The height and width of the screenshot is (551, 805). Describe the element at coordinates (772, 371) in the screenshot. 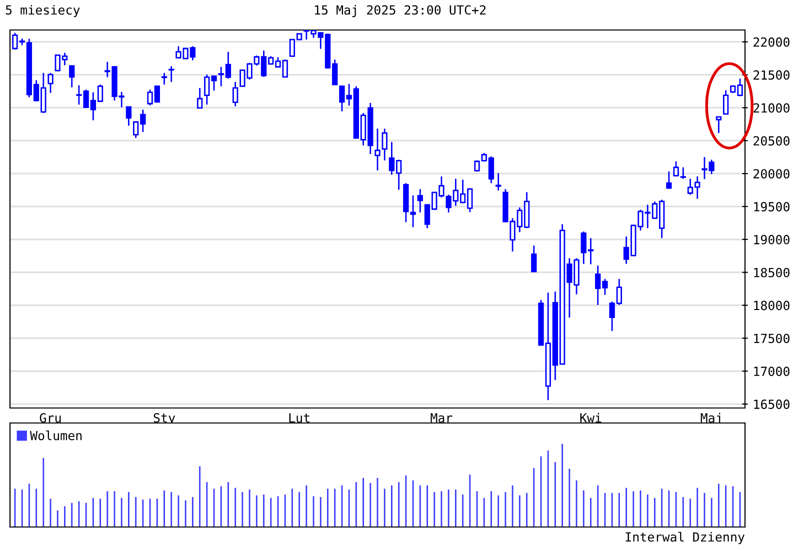

I see `y-tick-label: 17000` at that location.